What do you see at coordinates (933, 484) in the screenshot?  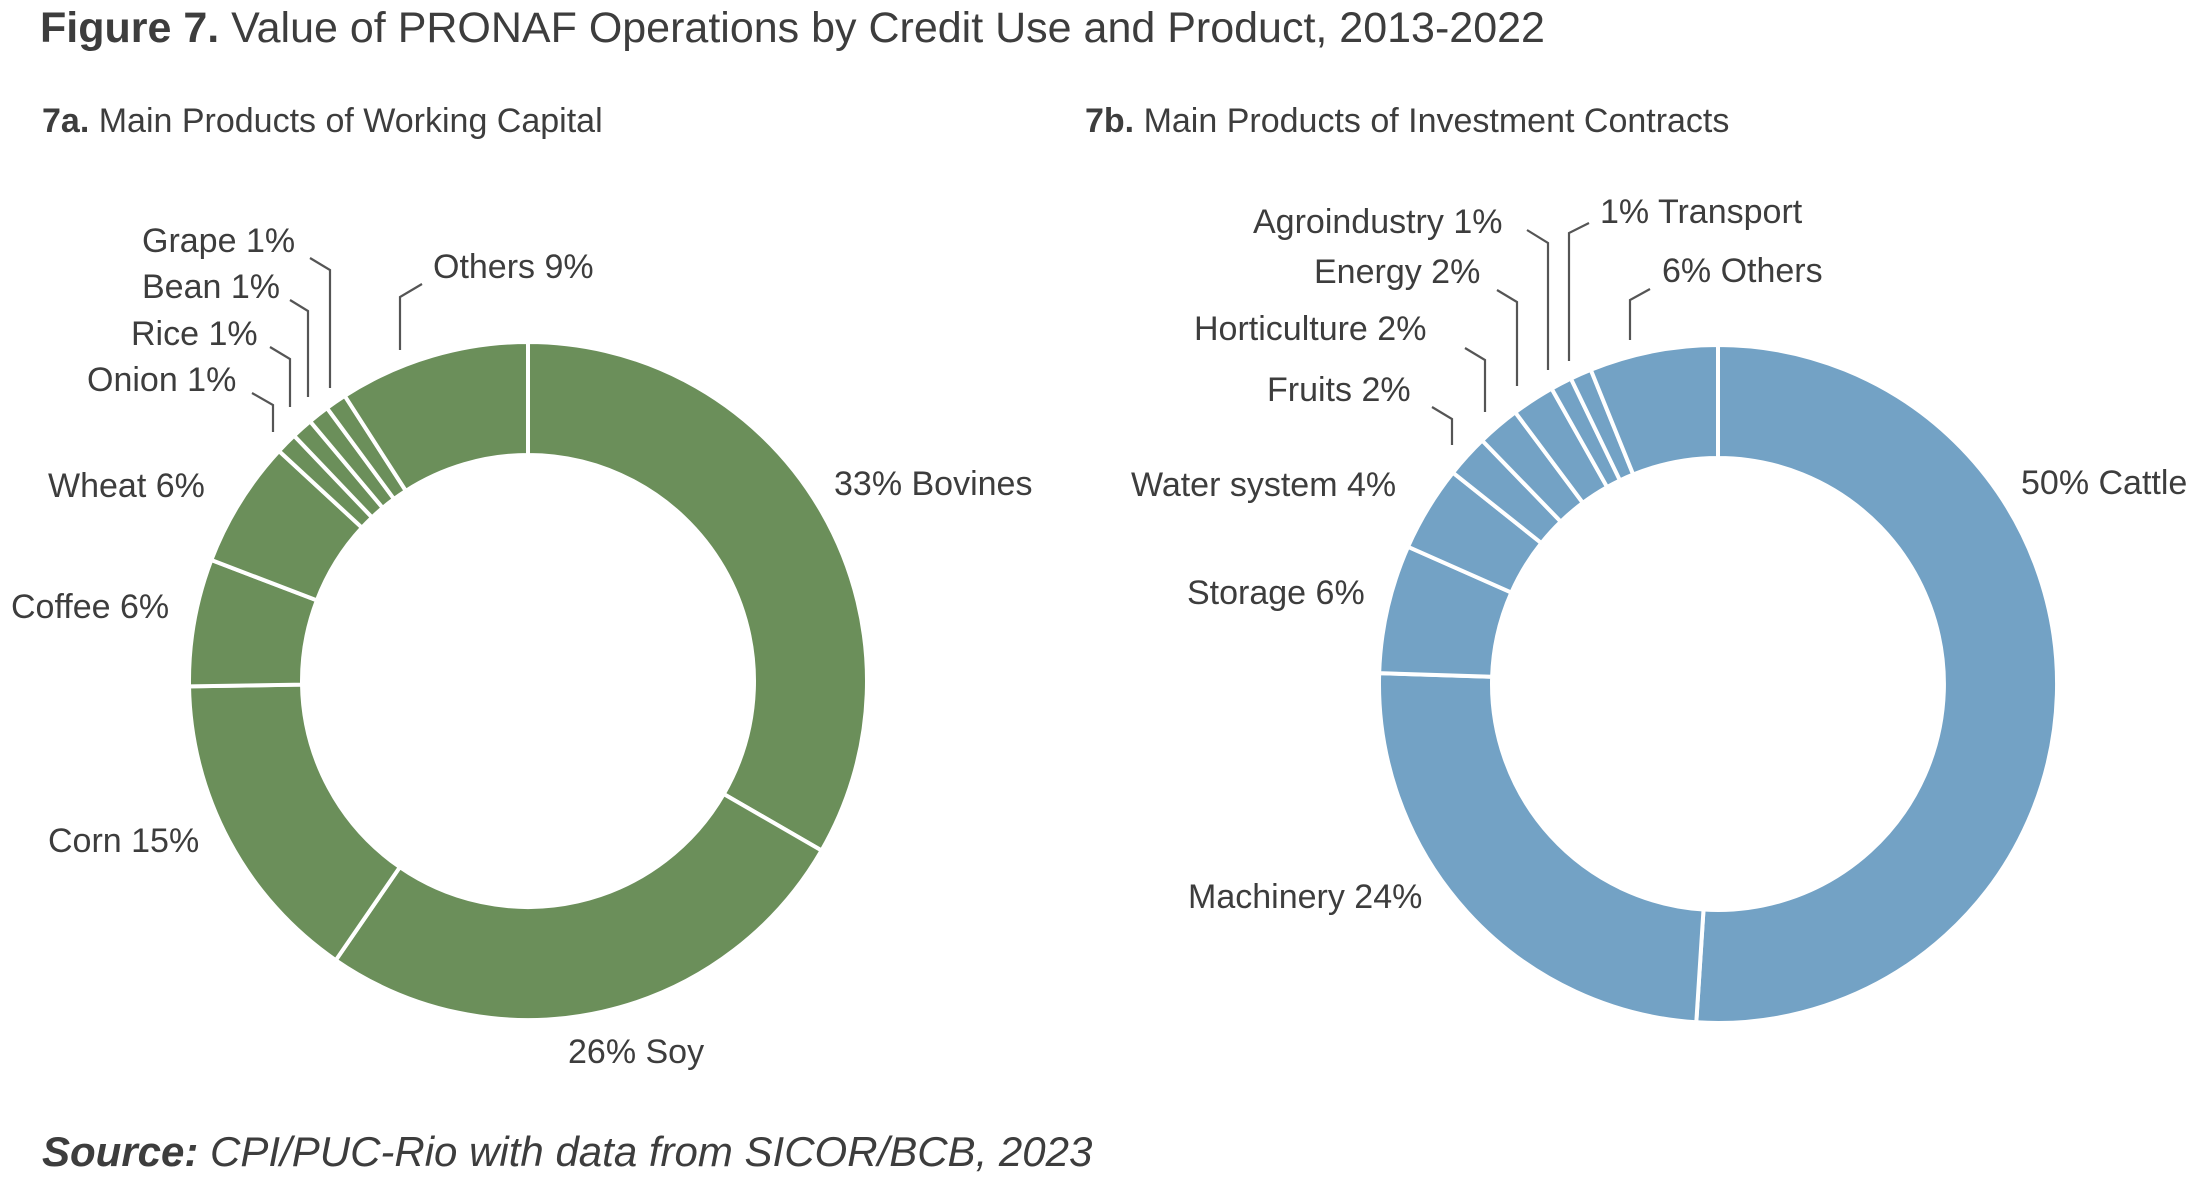 I see `wc-label-bovines: 33% Bovines` at bounding box center [933, 484].